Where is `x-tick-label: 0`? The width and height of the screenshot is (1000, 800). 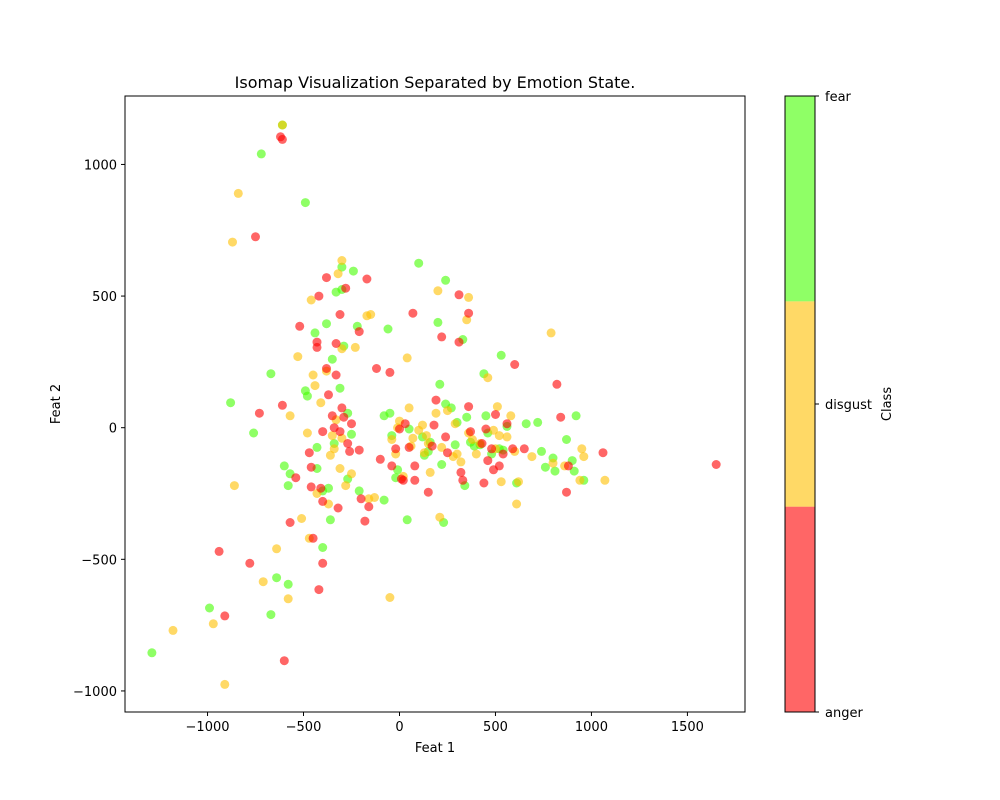
x-tick-label: 0 is located at coordinates (399, 727).